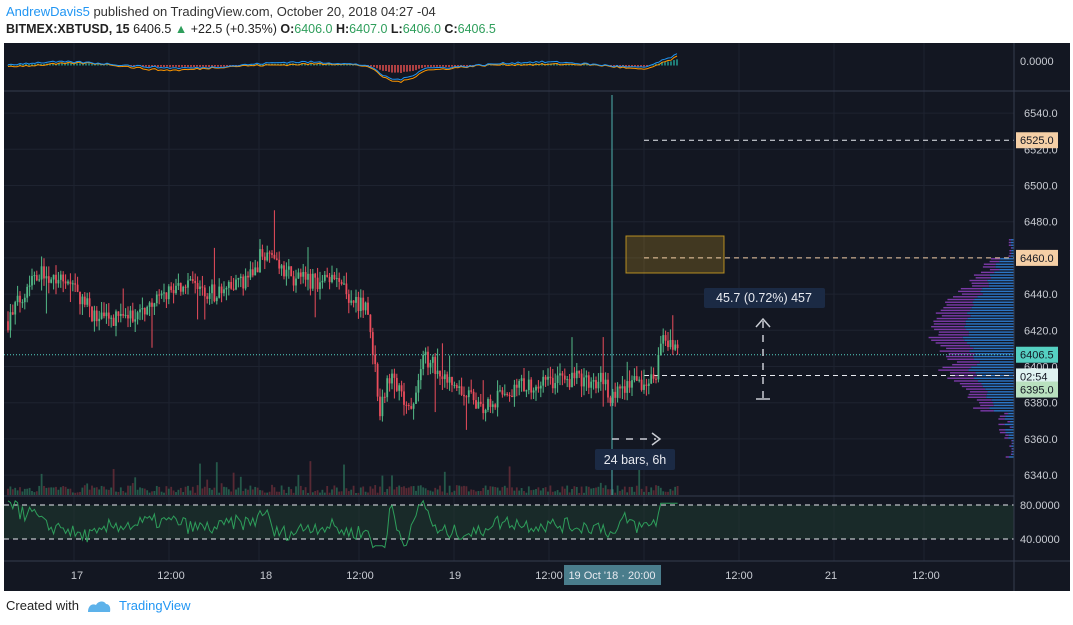  What do you see at coordinates (342, 524) in the screenshot?
I see `rsi-line` at bounding box center [342, 524].